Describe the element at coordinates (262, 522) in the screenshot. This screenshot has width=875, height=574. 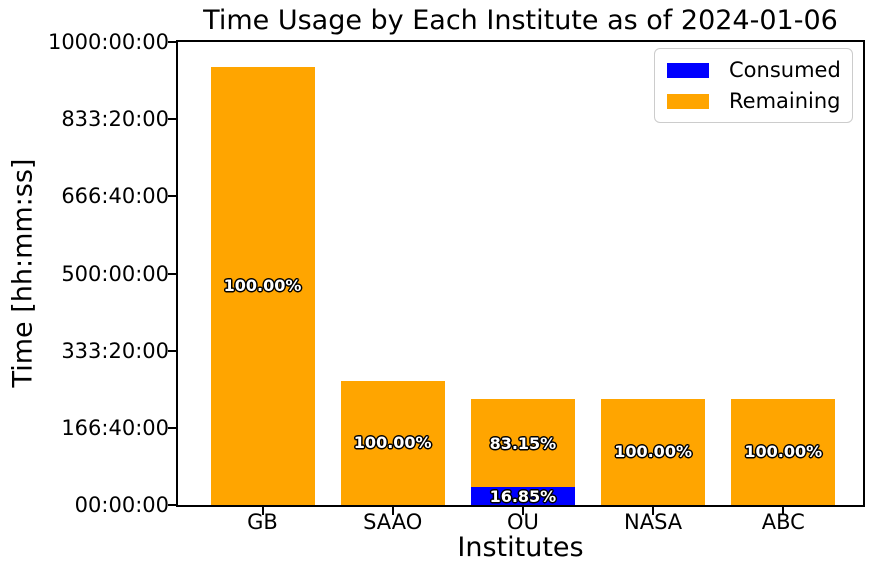
I see `x-tick-label-gb: GB` at that location.